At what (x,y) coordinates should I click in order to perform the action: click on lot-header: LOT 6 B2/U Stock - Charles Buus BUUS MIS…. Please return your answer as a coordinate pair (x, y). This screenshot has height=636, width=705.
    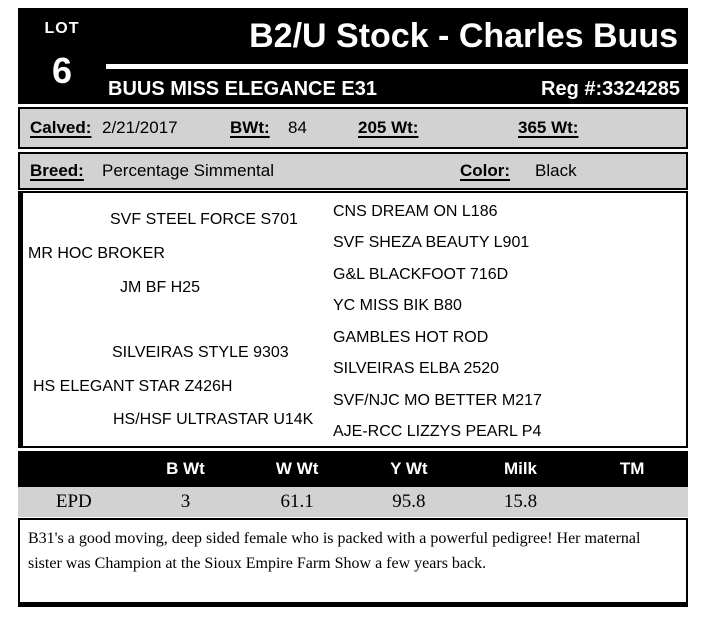
    Looking at the image, I should click on (353, 56).